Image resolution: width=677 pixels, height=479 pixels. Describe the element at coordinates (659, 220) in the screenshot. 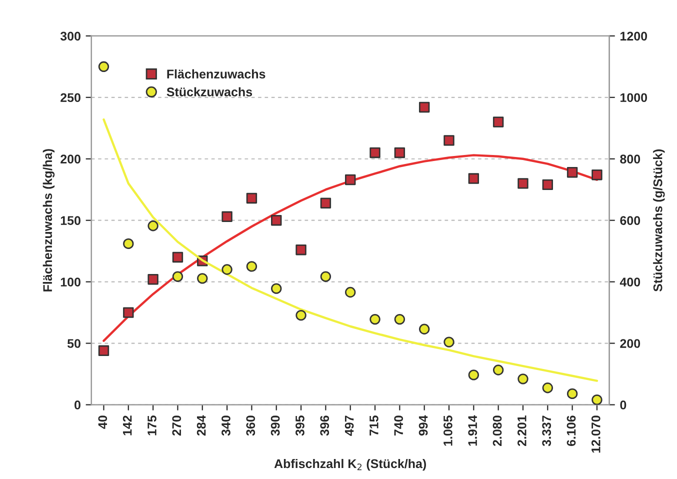

I see `y2-axis-title: Stückzuwachs (g/Stück)` at that location.